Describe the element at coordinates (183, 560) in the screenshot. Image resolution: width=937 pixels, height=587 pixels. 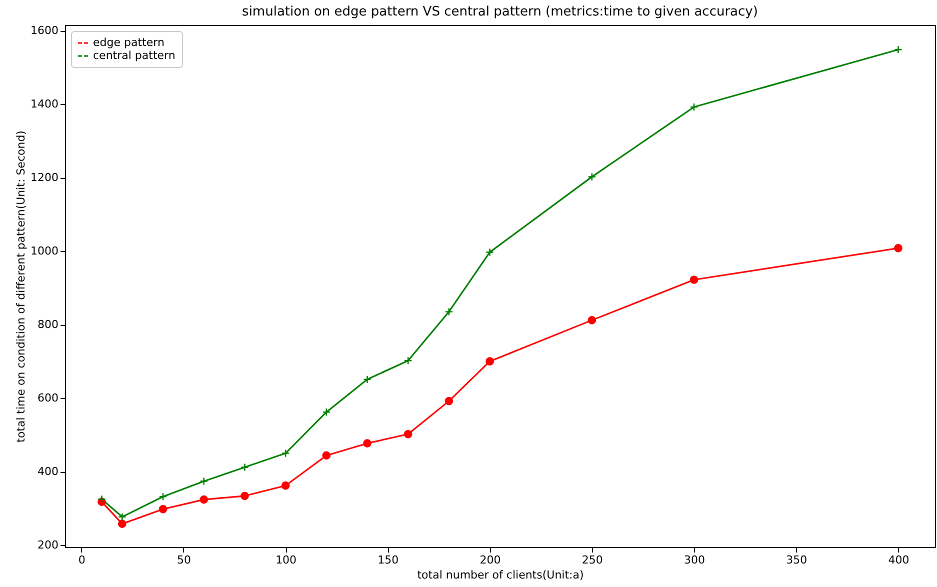
I see `x-tick-label: 50` at that location.